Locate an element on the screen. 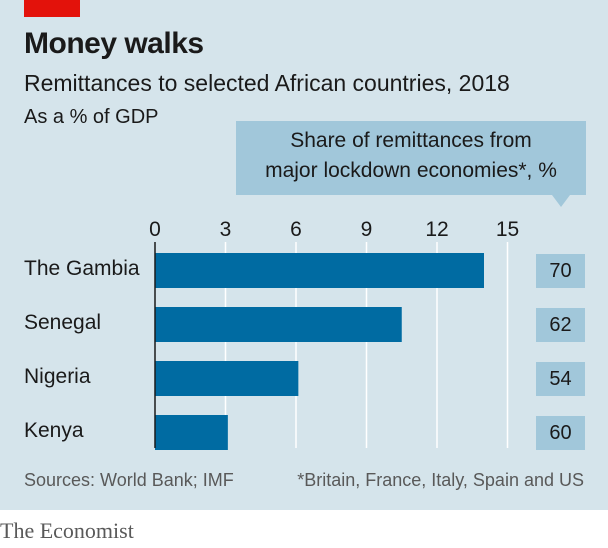 This screenshot has height=548, width=608. brand-logo-text: The Economist is located at coordinates (67, 530).